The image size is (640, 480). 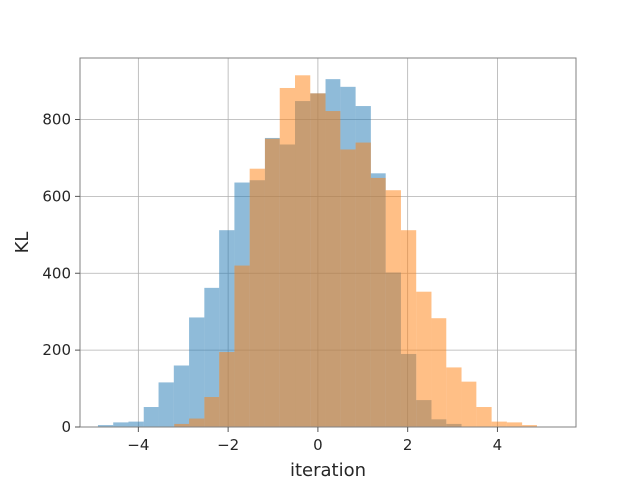 What do you see at coordinates (408, 445) in the screenshot?
I see `x-tick-label: 2` at bounding box center [408, 445].